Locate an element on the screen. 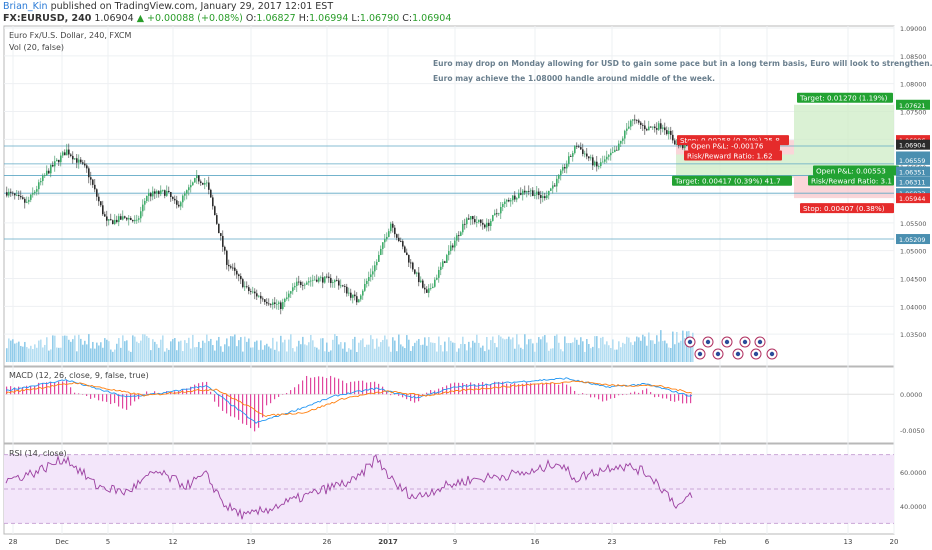  time-tick-label: 28 is located at coordinates (13, 542).